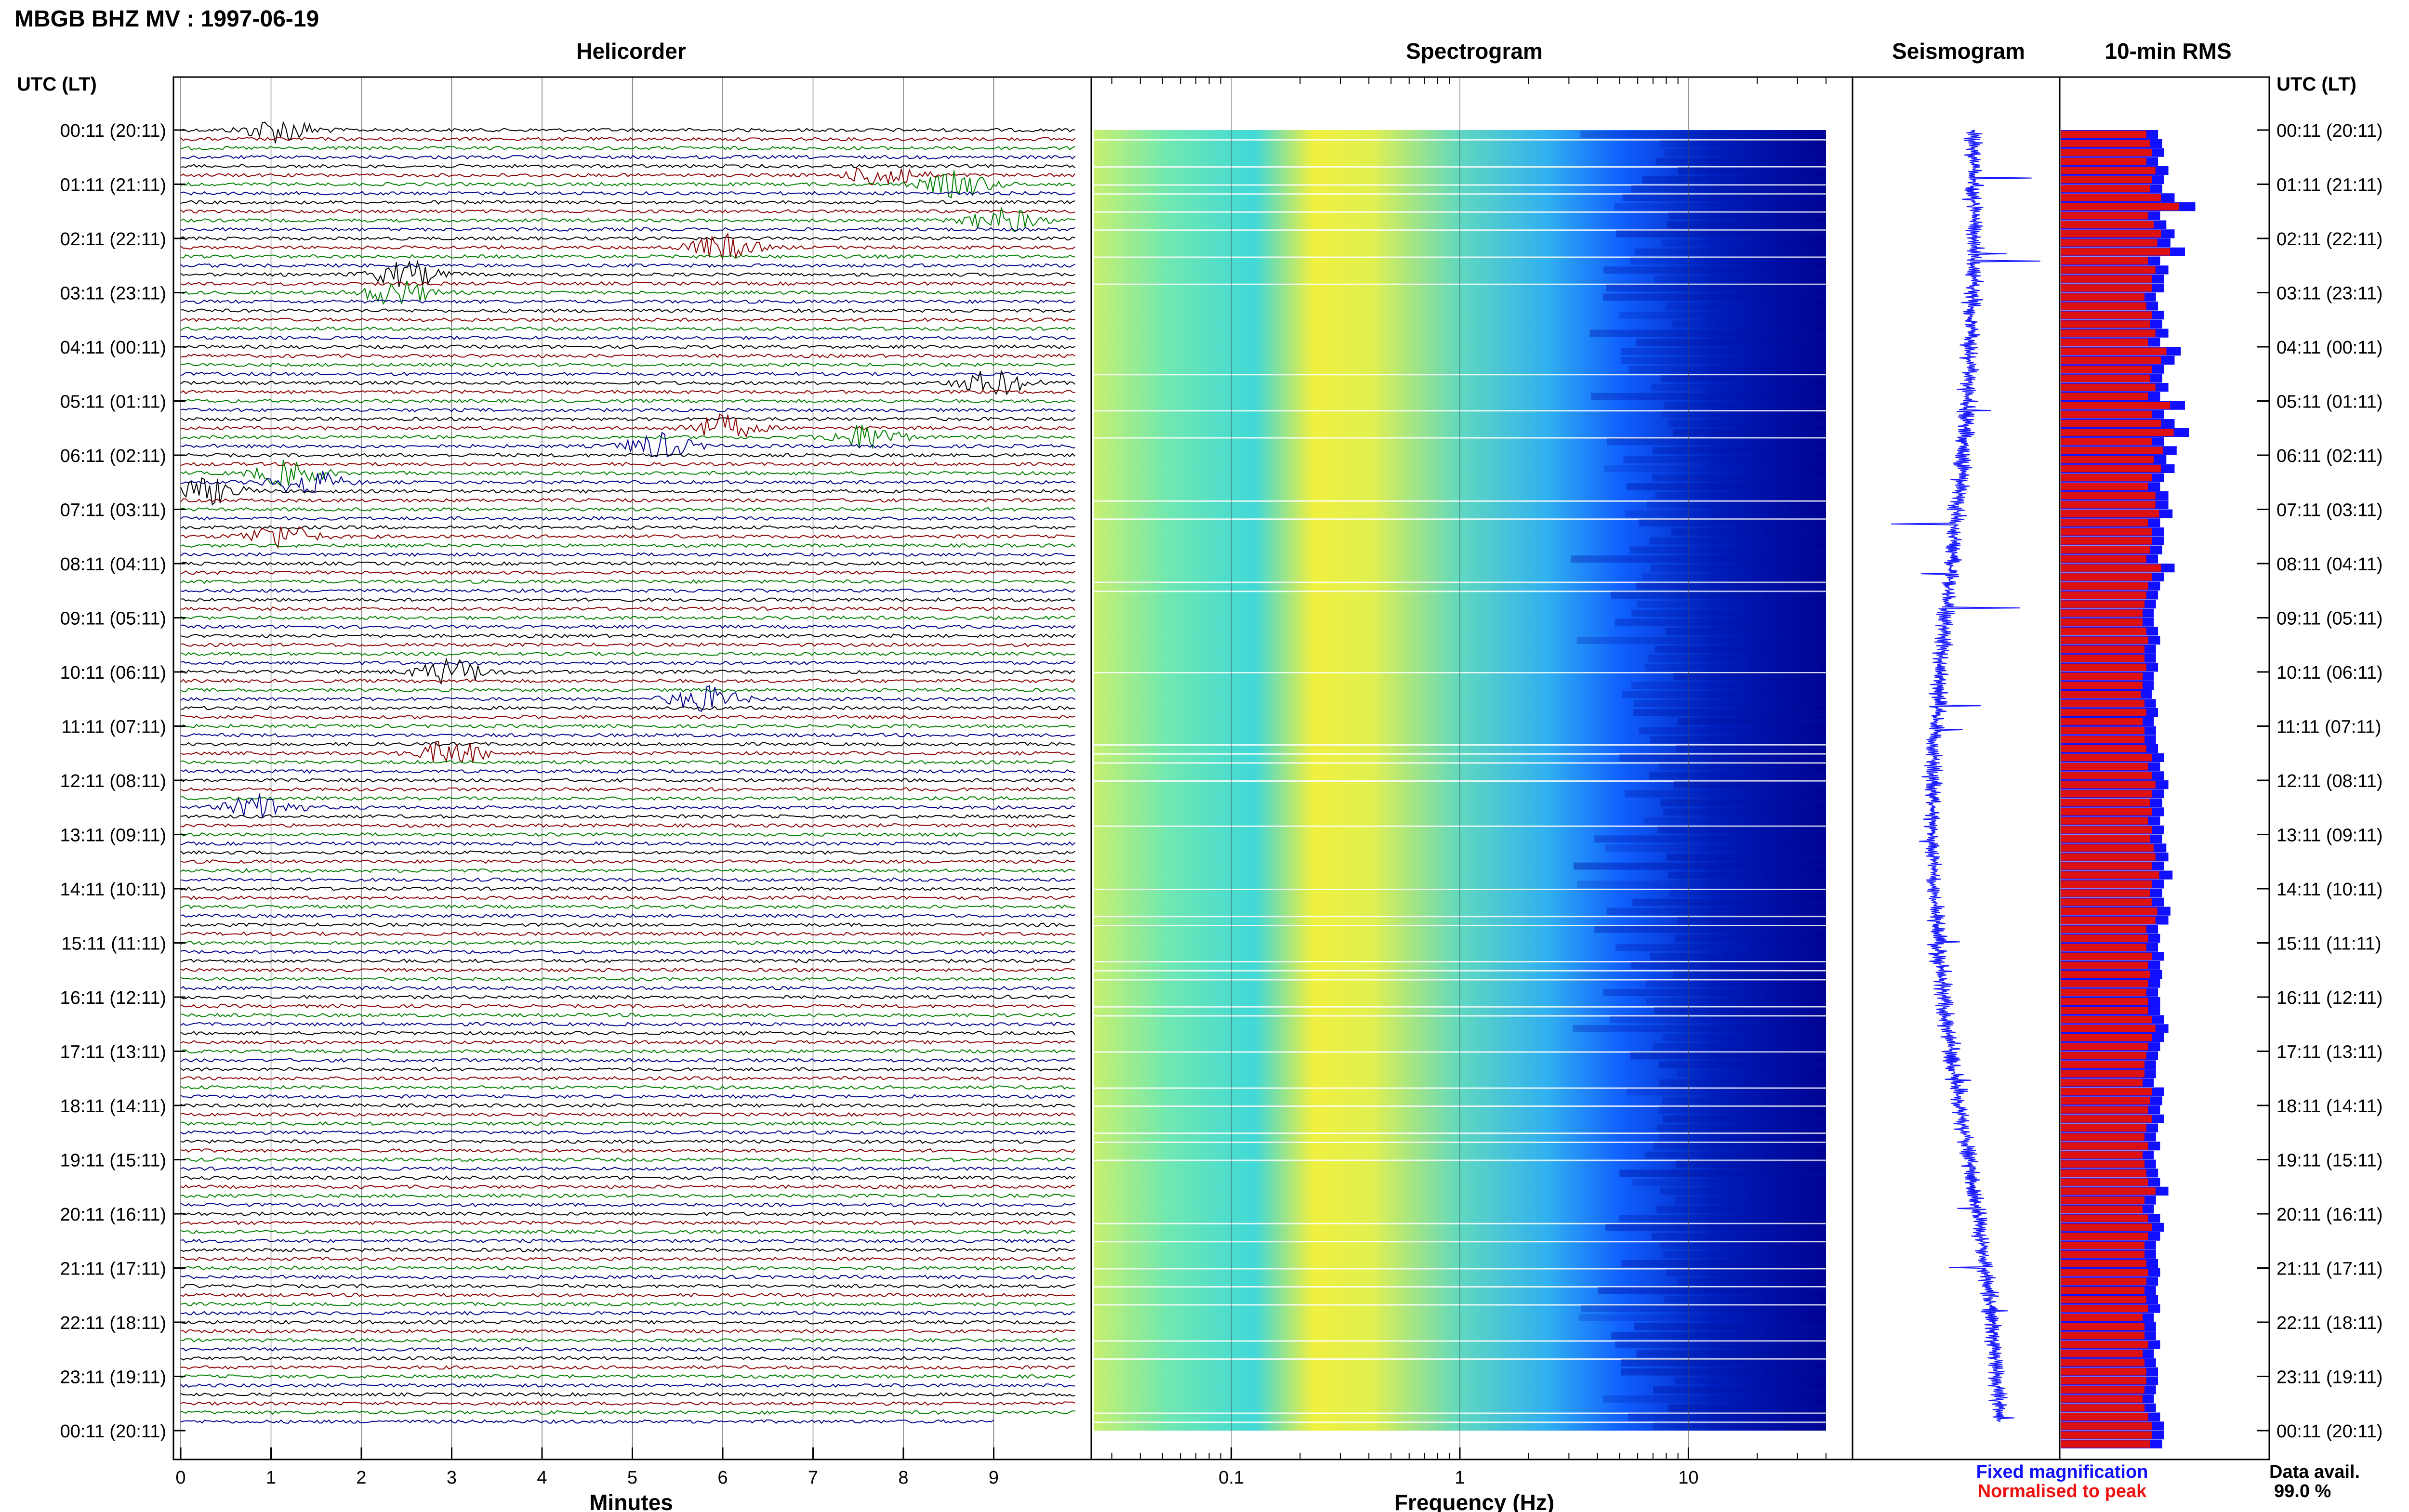 The width and height of the screenshot is (2409, 1512). What do you see at coordinates (113, 1269) in the screenshot?
I see `time-label-left: 21:11 (17:11)` at bounding box center [113, 1269].